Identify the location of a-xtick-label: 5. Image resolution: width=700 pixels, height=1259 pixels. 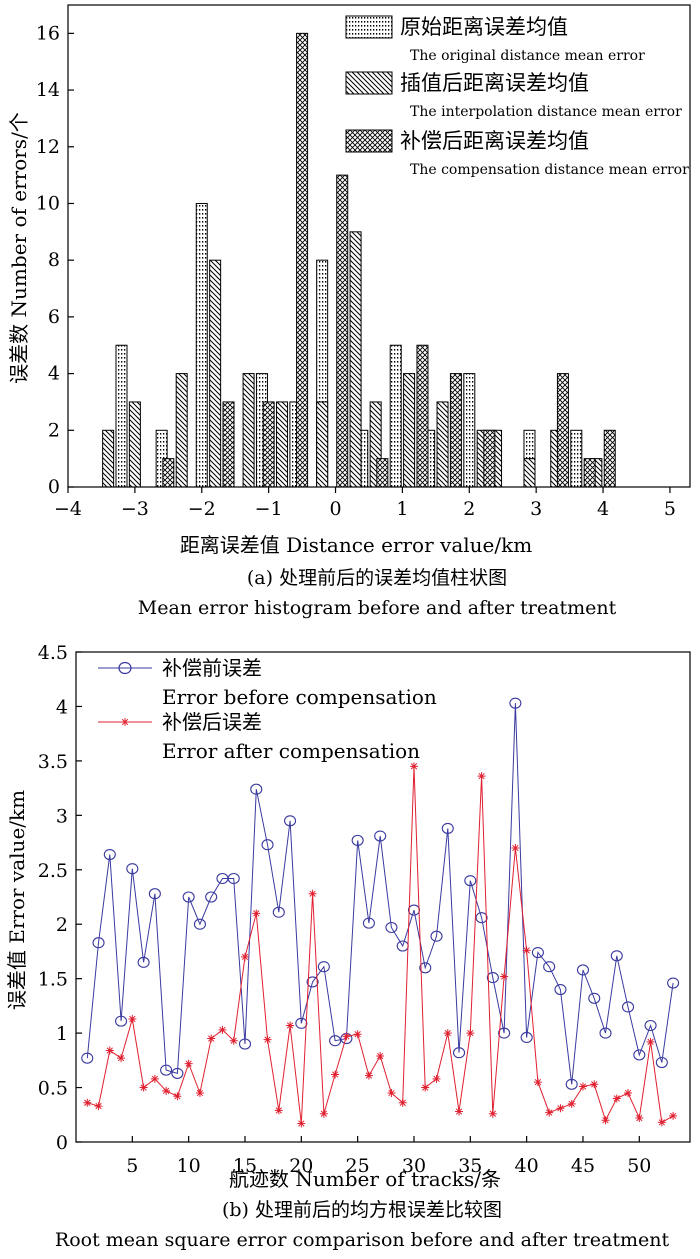
(670, 509).